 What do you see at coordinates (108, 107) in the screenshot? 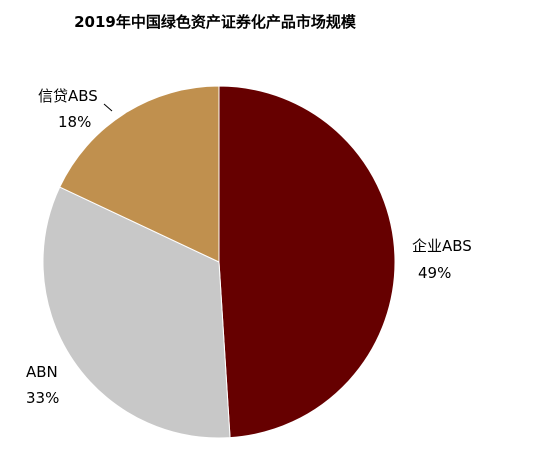
I see `label-leader-line` at bounding box center [108, 107].